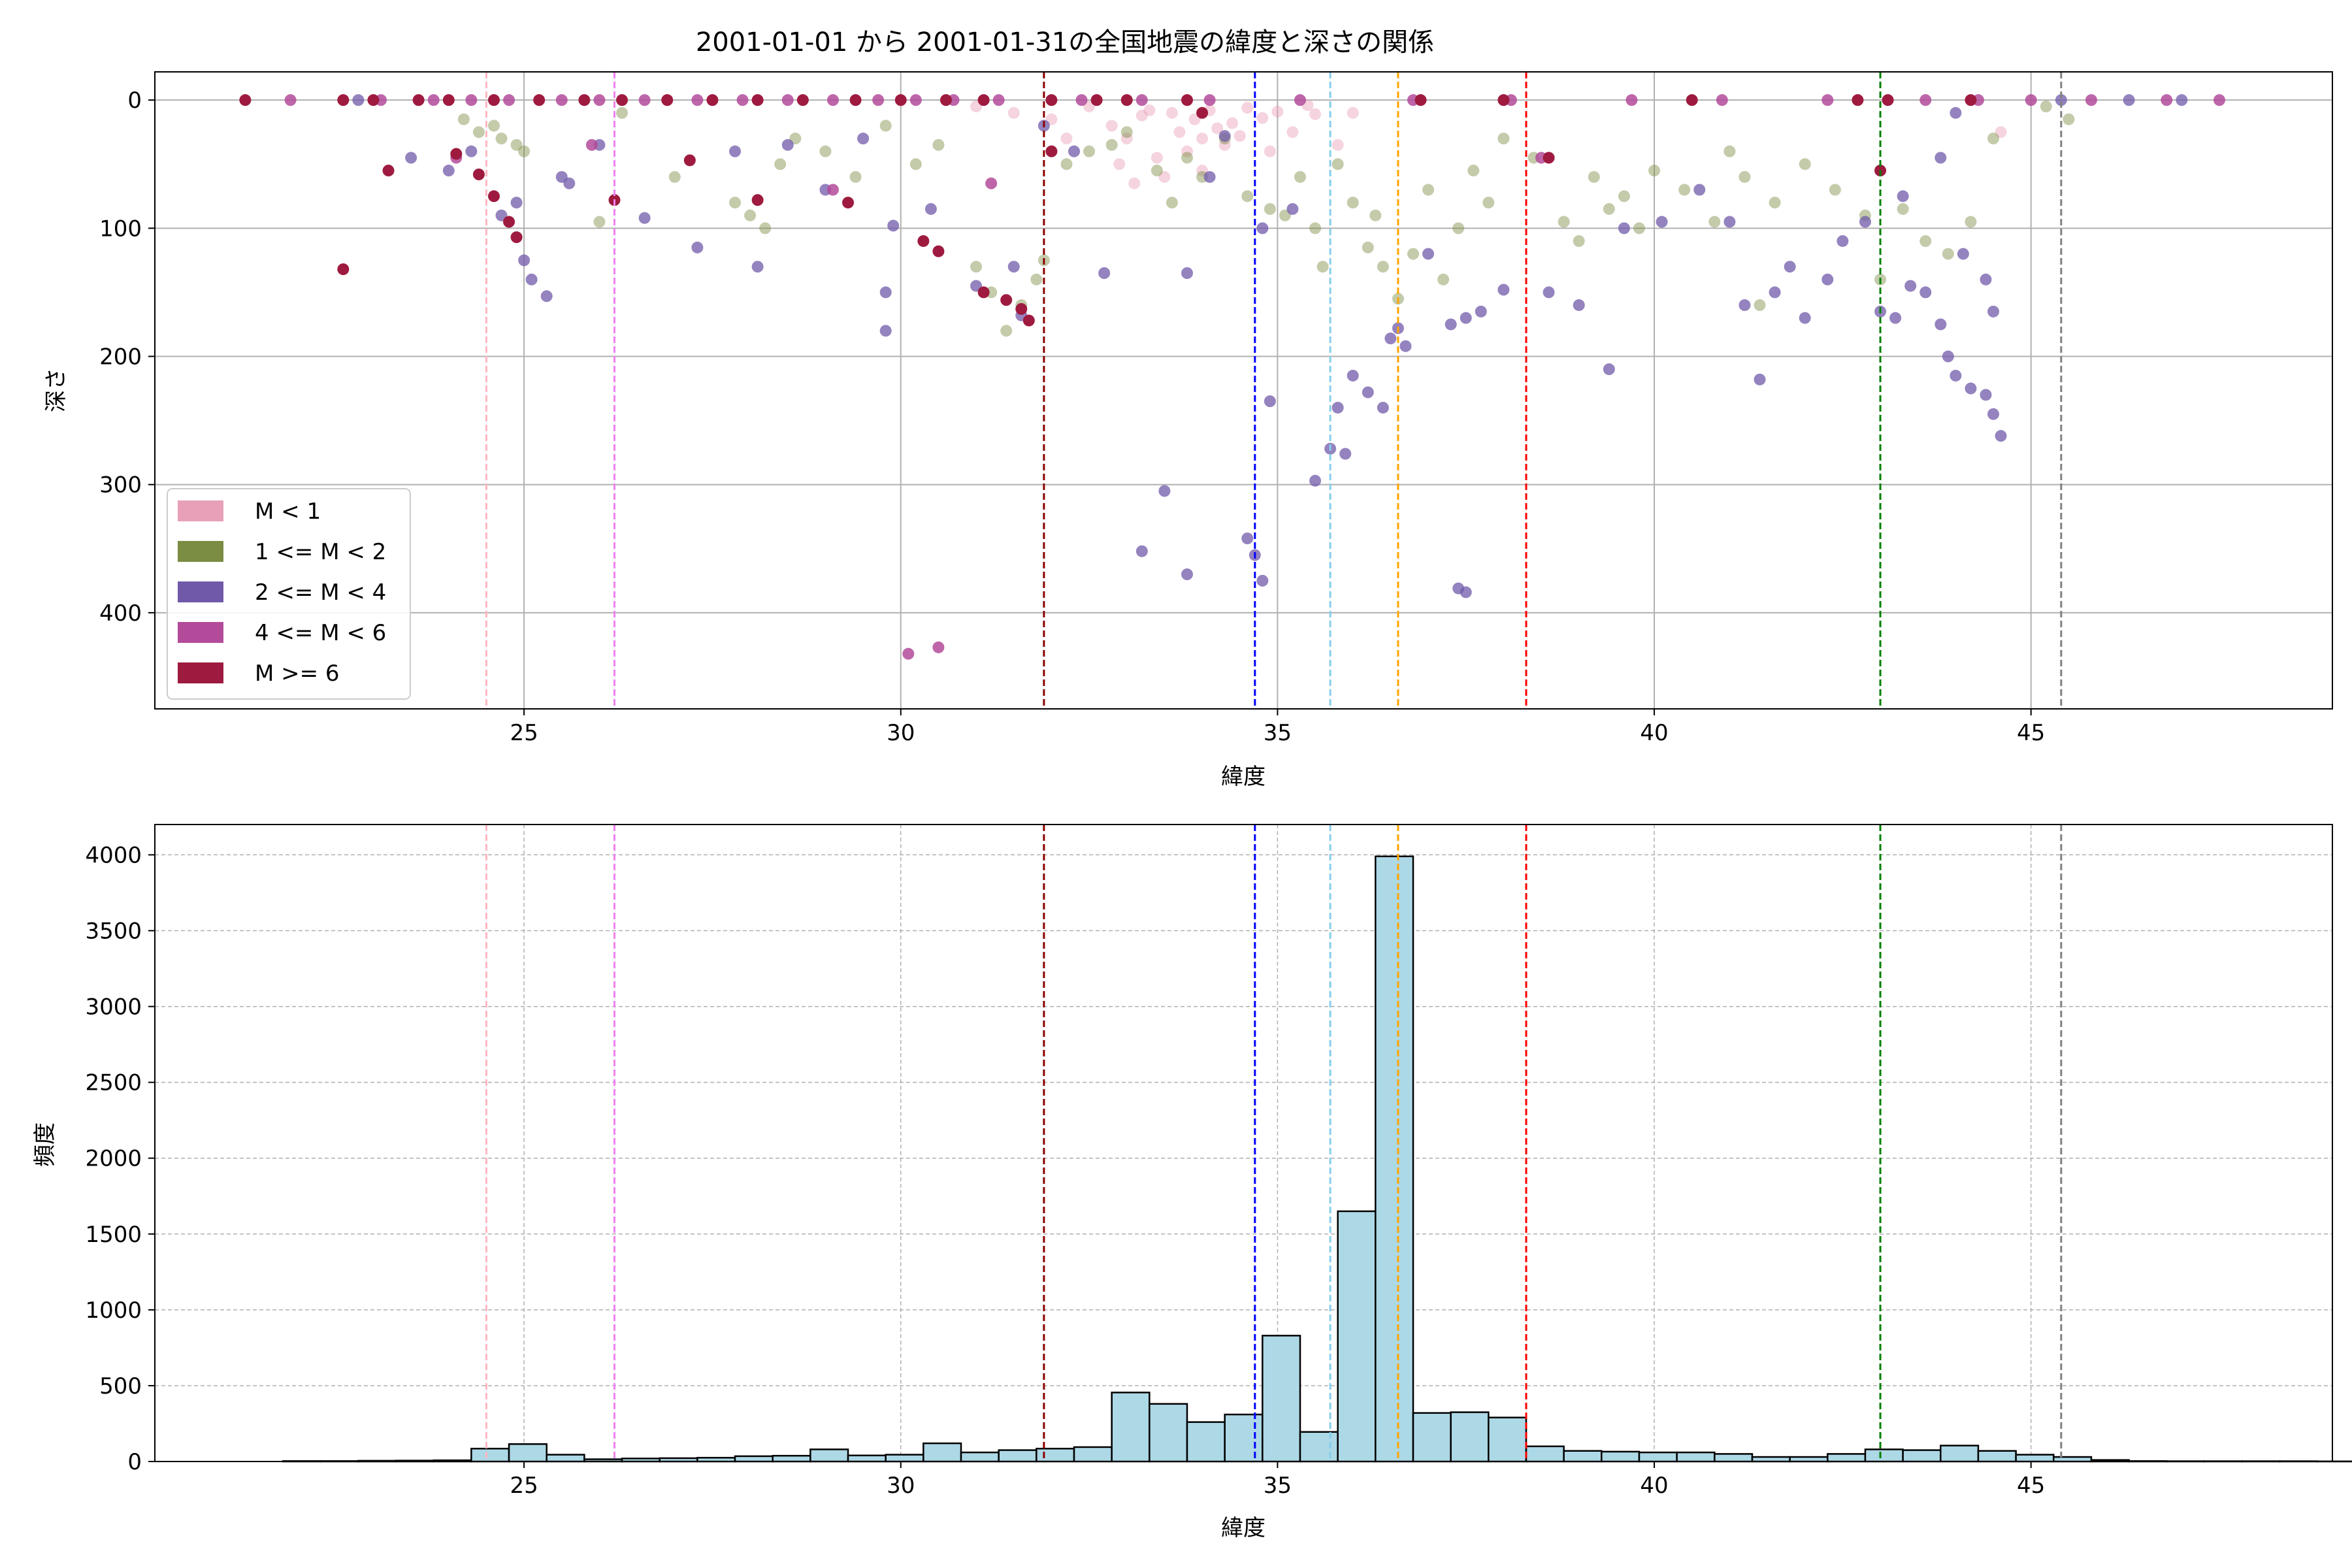 The width and height of the screenshot is (2352, 1568). What do you see at coordinates (1243, 1528) in the screenshot?
I see `histogram-x-axis-label: 緯度` at bounding box center [1243, 1528].